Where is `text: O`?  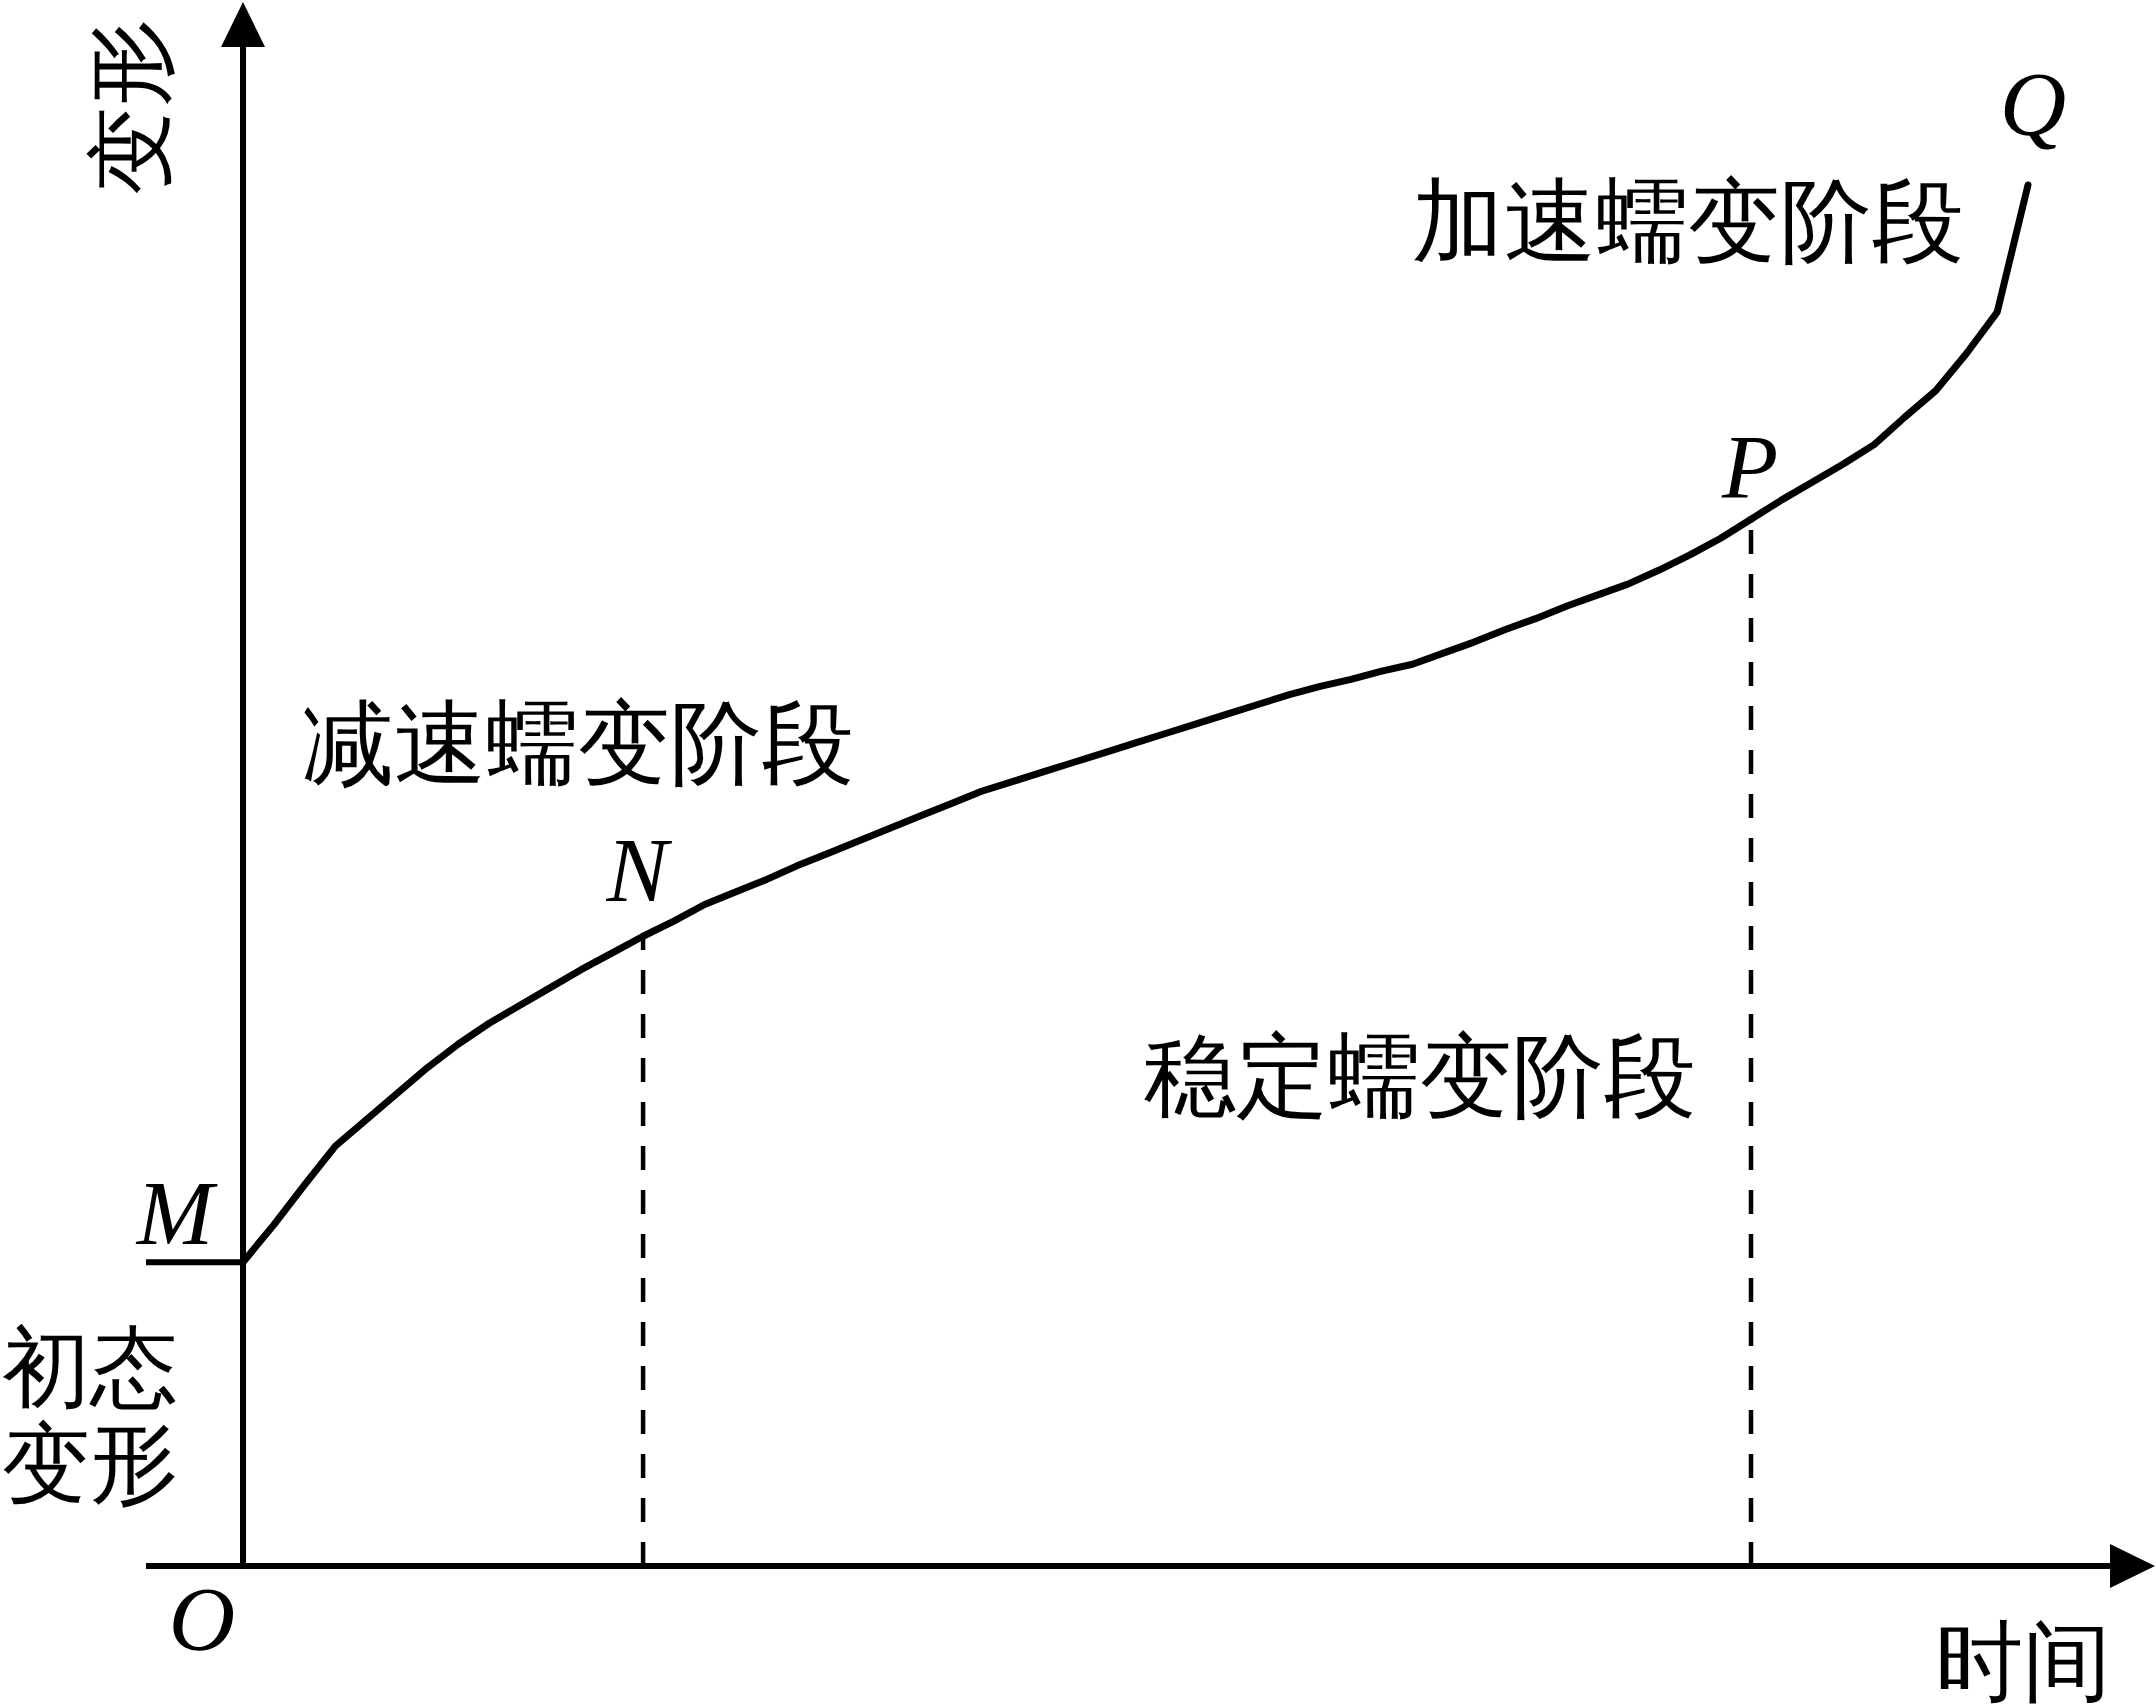 text: O is located at coordinates (202, 1619).